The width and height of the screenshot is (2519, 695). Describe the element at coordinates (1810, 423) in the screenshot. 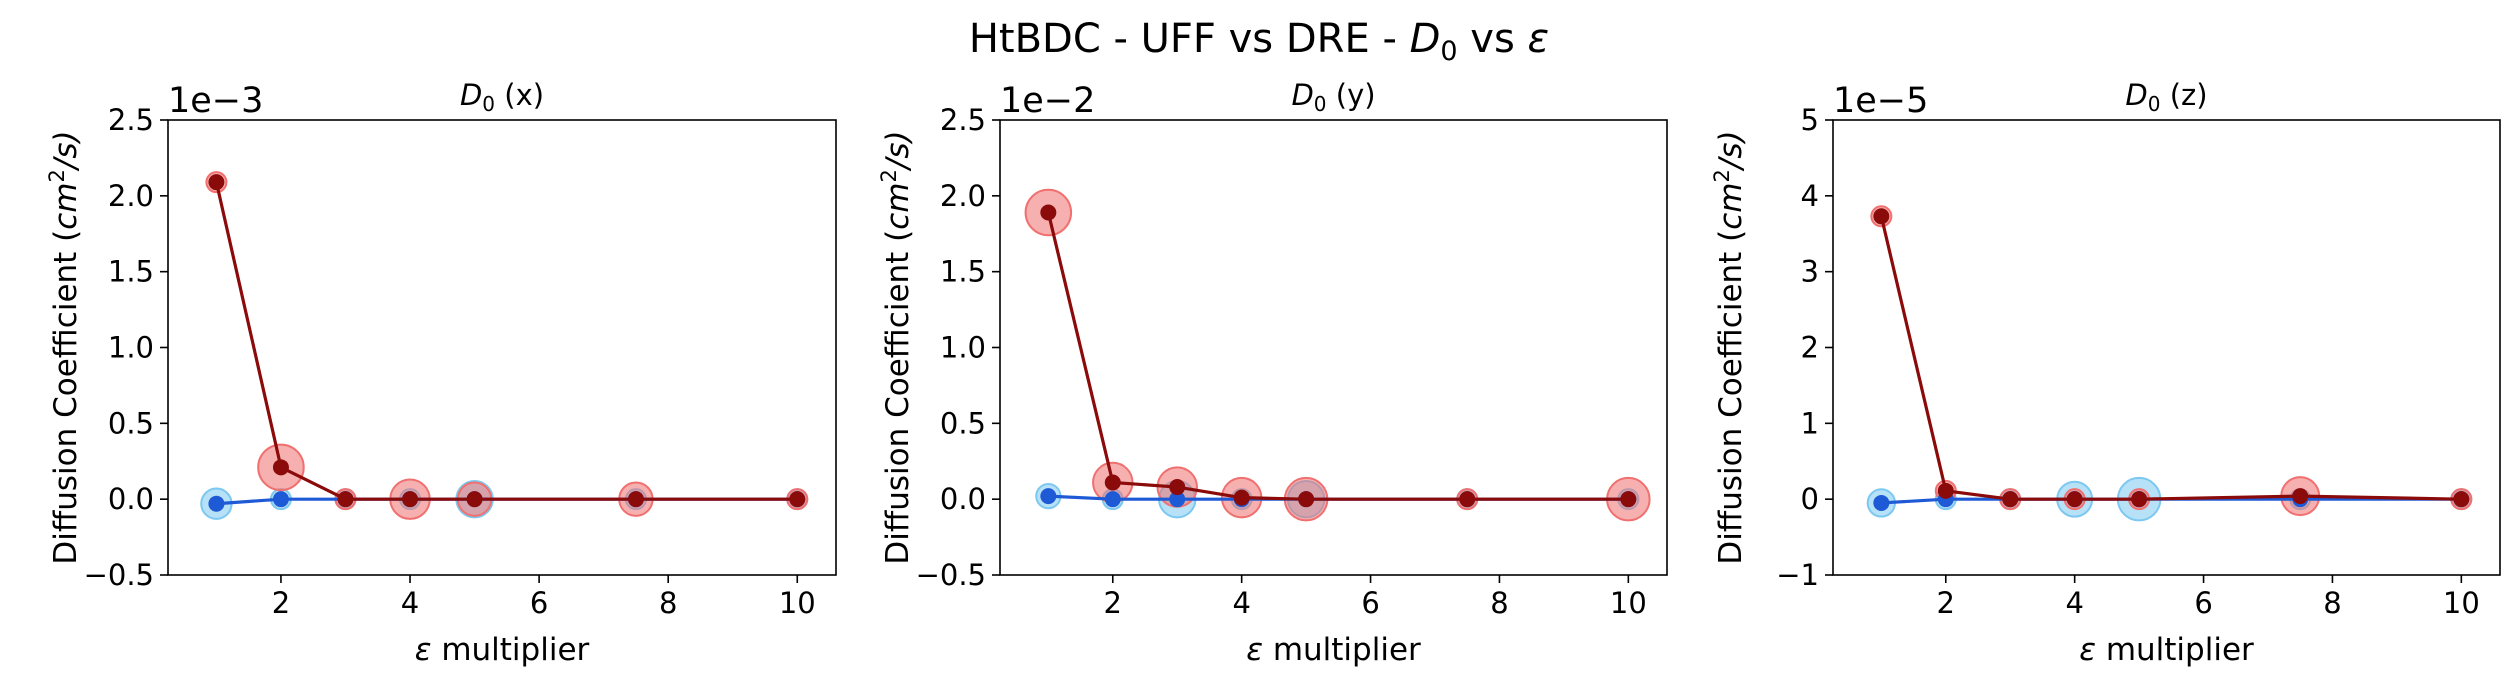

I see `y-tick-label: 1` at that location.